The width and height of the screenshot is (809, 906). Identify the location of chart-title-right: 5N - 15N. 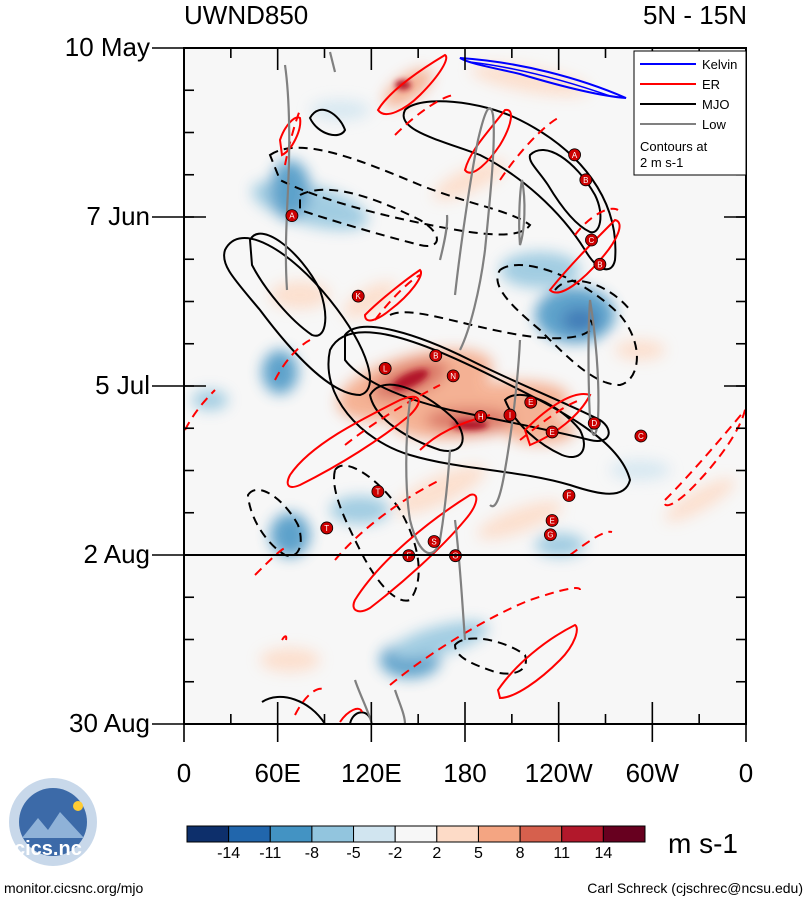
(694, 15).